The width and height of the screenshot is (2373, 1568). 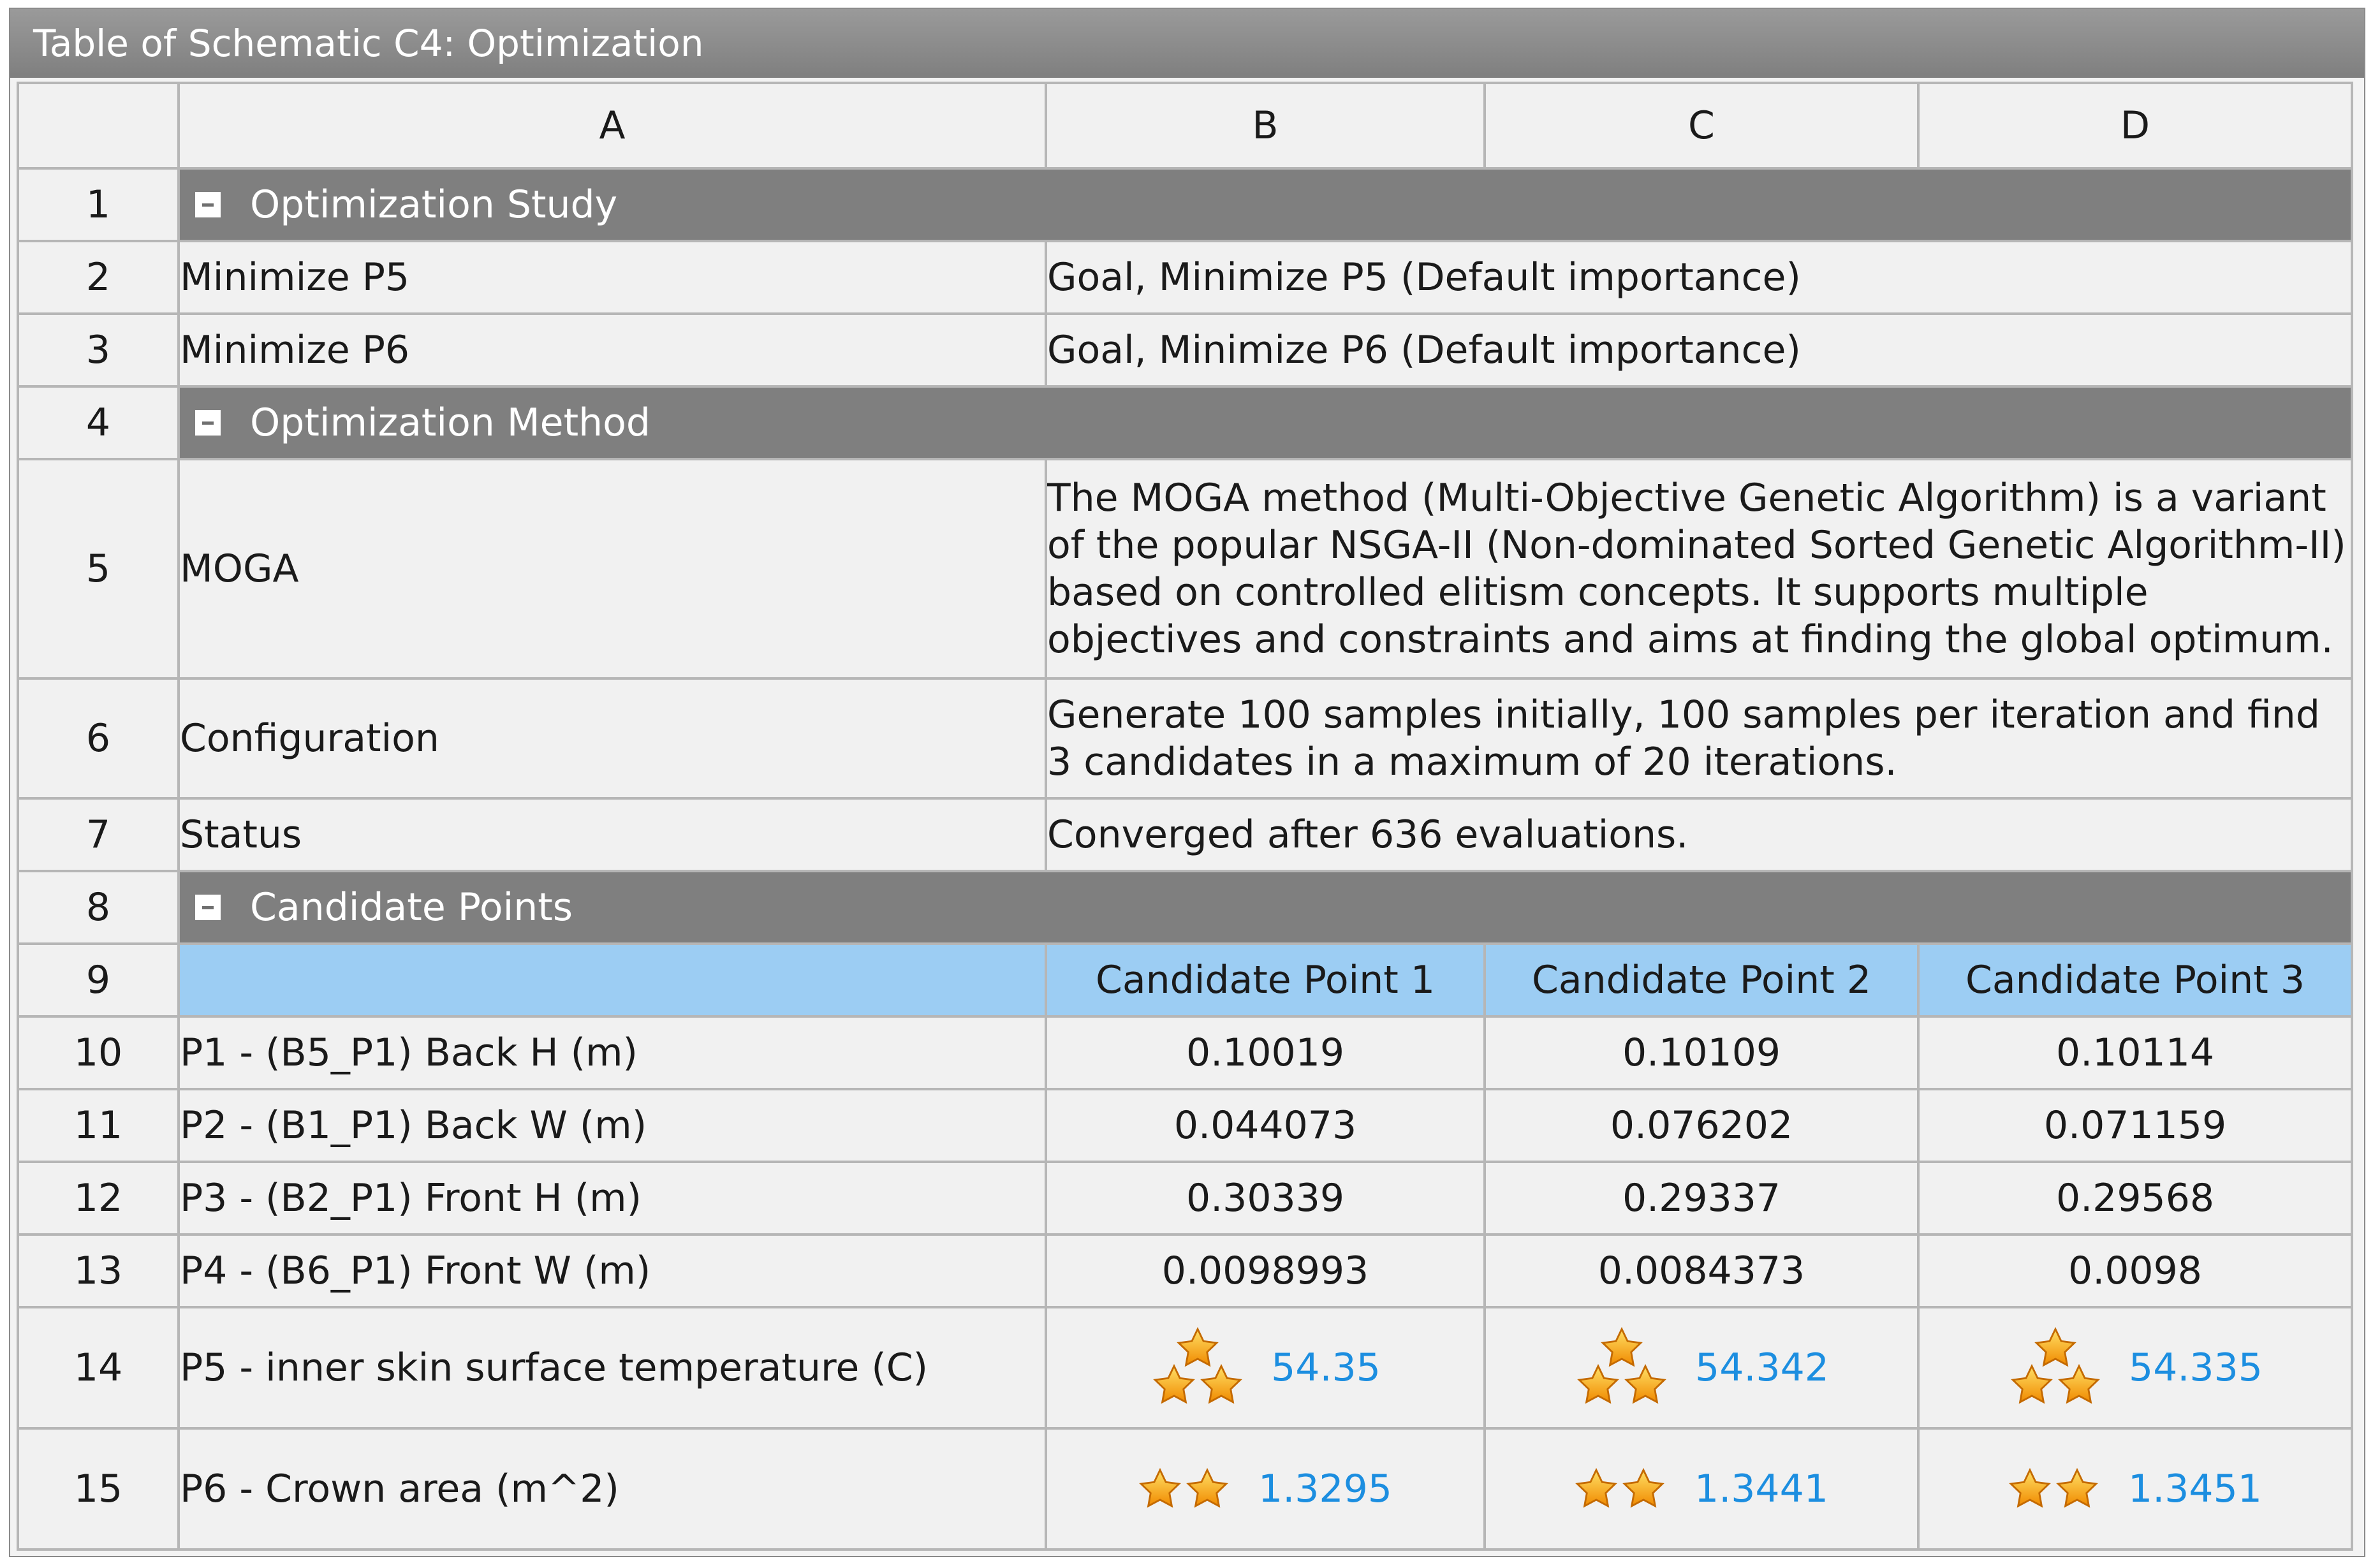 I want to click on row-number: 11, so click(x=99, y=1125).